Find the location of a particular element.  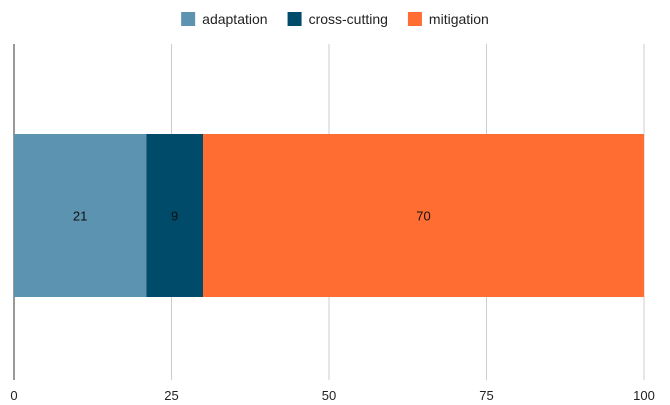

data-label-cross-cutting: 9 is located at coordinates (174, 216).